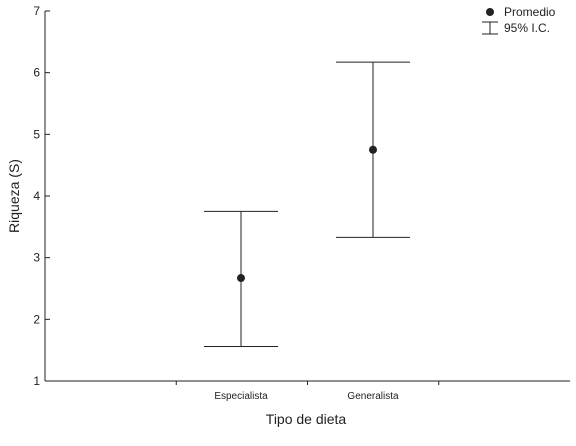 The image size is (576, 446). What do you see at coordinates (36, 319) in the screenshot?
I see `y-tick-label: 2` at bounding box center [36, 319].